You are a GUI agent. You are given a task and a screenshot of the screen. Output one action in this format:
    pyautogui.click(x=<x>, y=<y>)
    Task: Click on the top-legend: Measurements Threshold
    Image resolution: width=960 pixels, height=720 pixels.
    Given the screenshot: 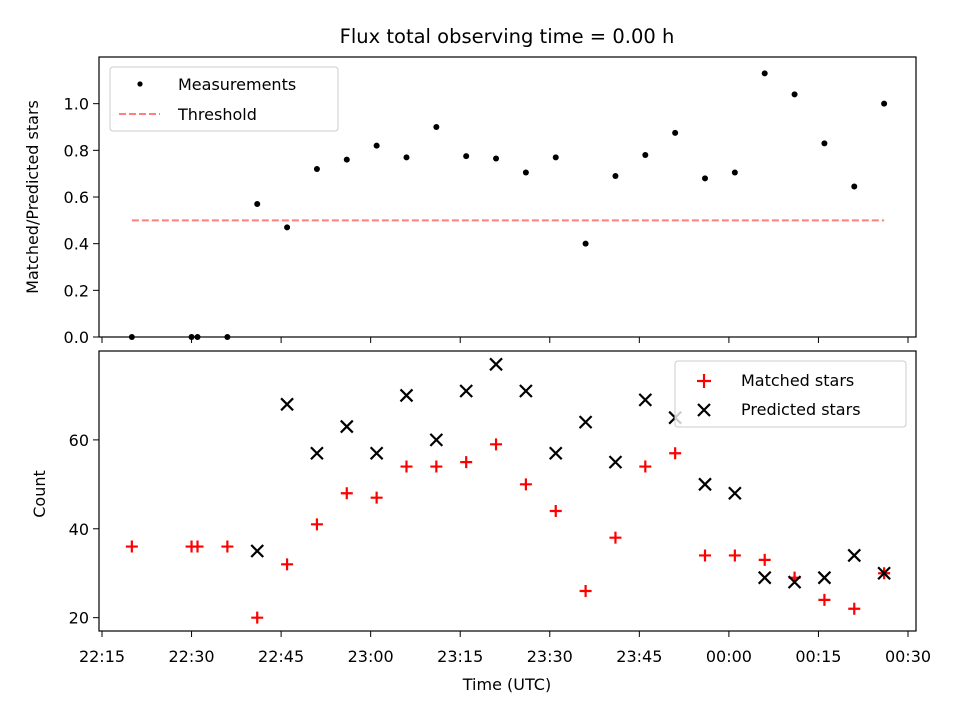 What is the action you would take?
    pyautogui.click(x=224, y=99)
    